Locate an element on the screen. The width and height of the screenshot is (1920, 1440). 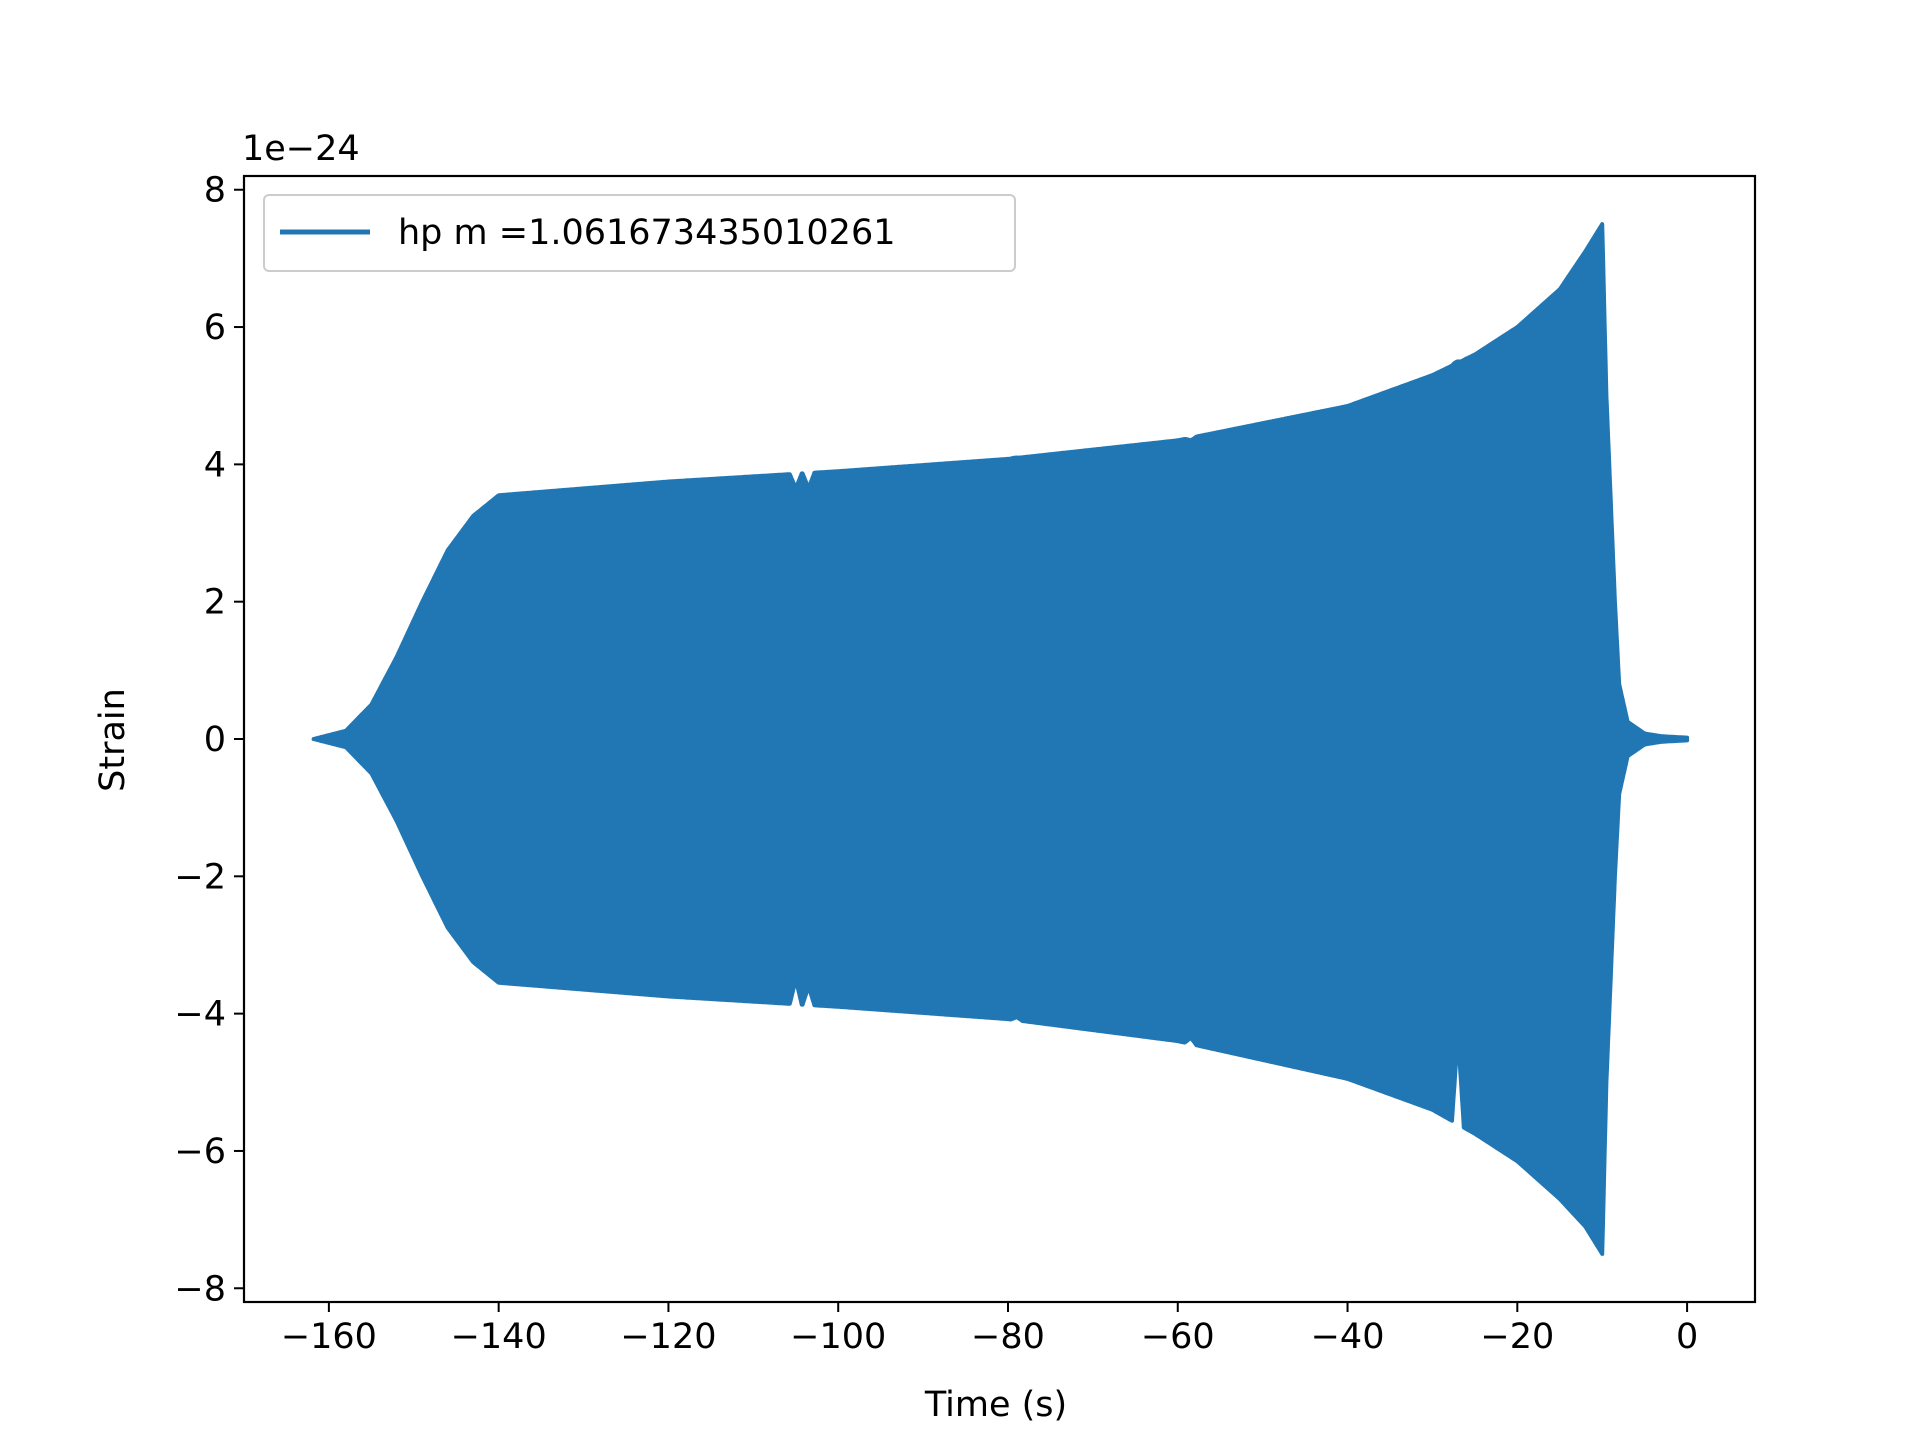
x-tick-label: −40 is located at coordinates (1348, 1337).